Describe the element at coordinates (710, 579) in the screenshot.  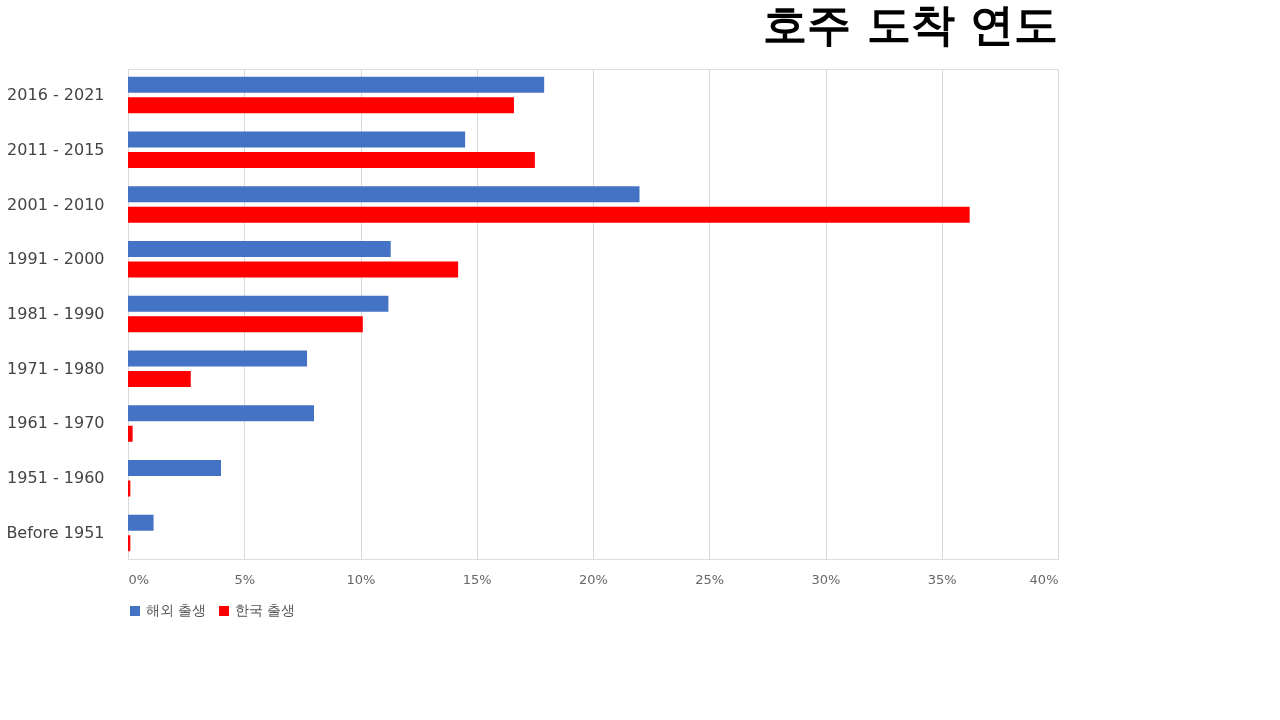
I see `x-tick-label: 25%` at that location.